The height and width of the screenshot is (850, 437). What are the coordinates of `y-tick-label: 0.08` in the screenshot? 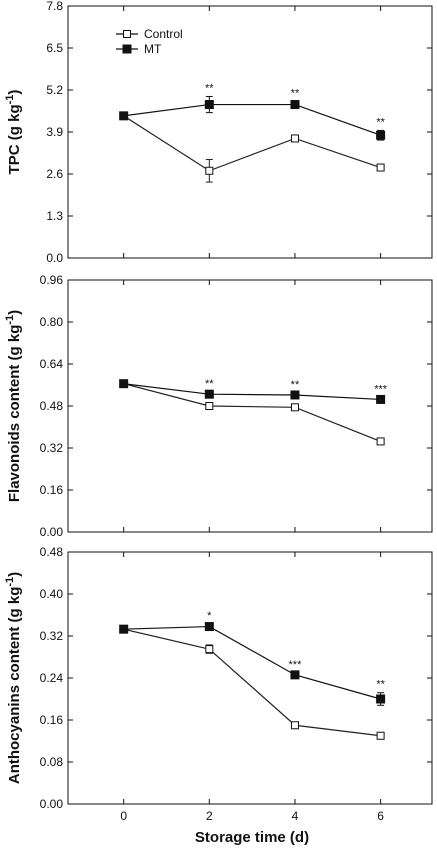 It's located at (52, 762).